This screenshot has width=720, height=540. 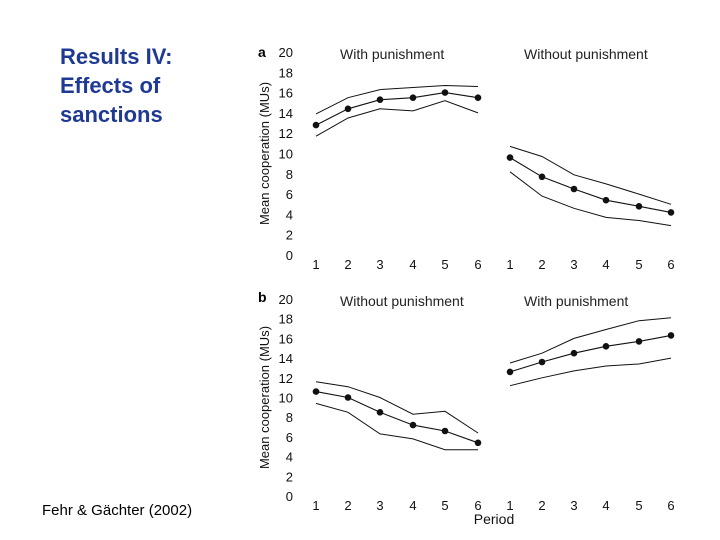 I want to click on title-line-2: Effects of, so click(x=110, y=85).